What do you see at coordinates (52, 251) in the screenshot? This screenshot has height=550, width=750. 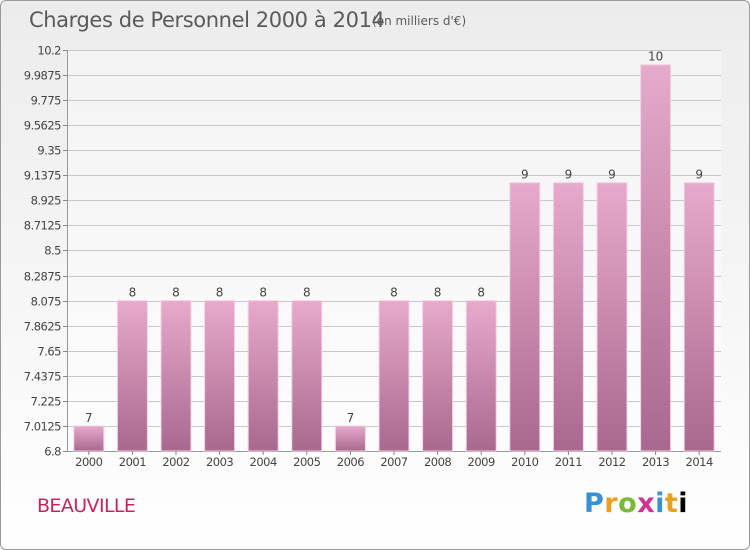 I see `y-tick-label: 8.5` at bounding box center [52, 251].